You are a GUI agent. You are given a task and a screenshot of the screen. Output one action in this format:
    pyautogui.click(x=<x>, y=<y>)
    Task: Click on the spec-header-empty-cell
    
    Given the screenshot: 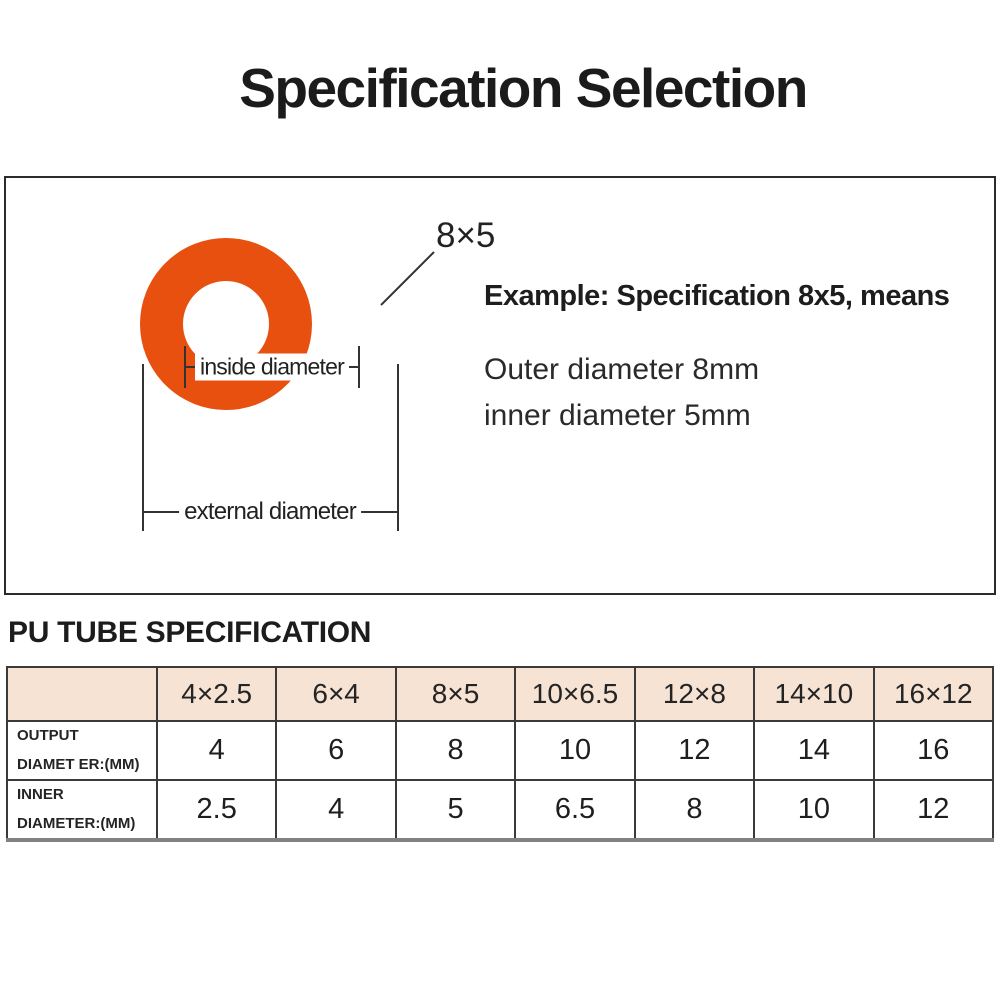 What is the action you would take?
    pyautogui.click(x=82, y=694)
    